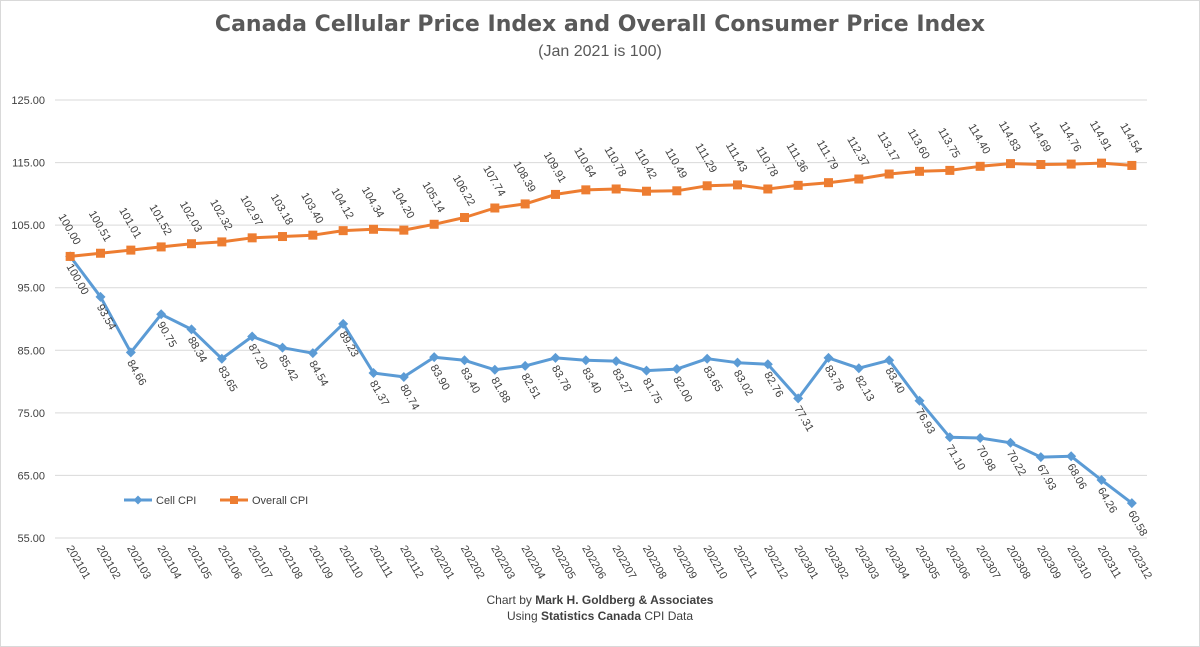 The height and width of the screenshot is (647, 1200). I want to click on data-label: 106.22, so click(463, 190).